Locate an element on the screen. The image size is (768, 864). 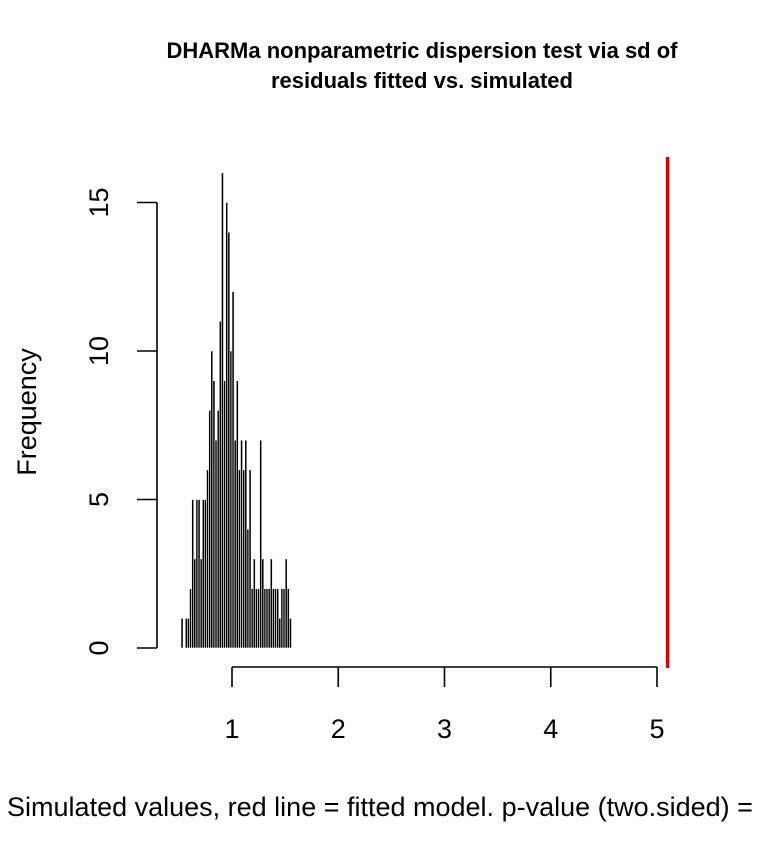
x-tick-label: 5 is located at coordinates (656, 729).